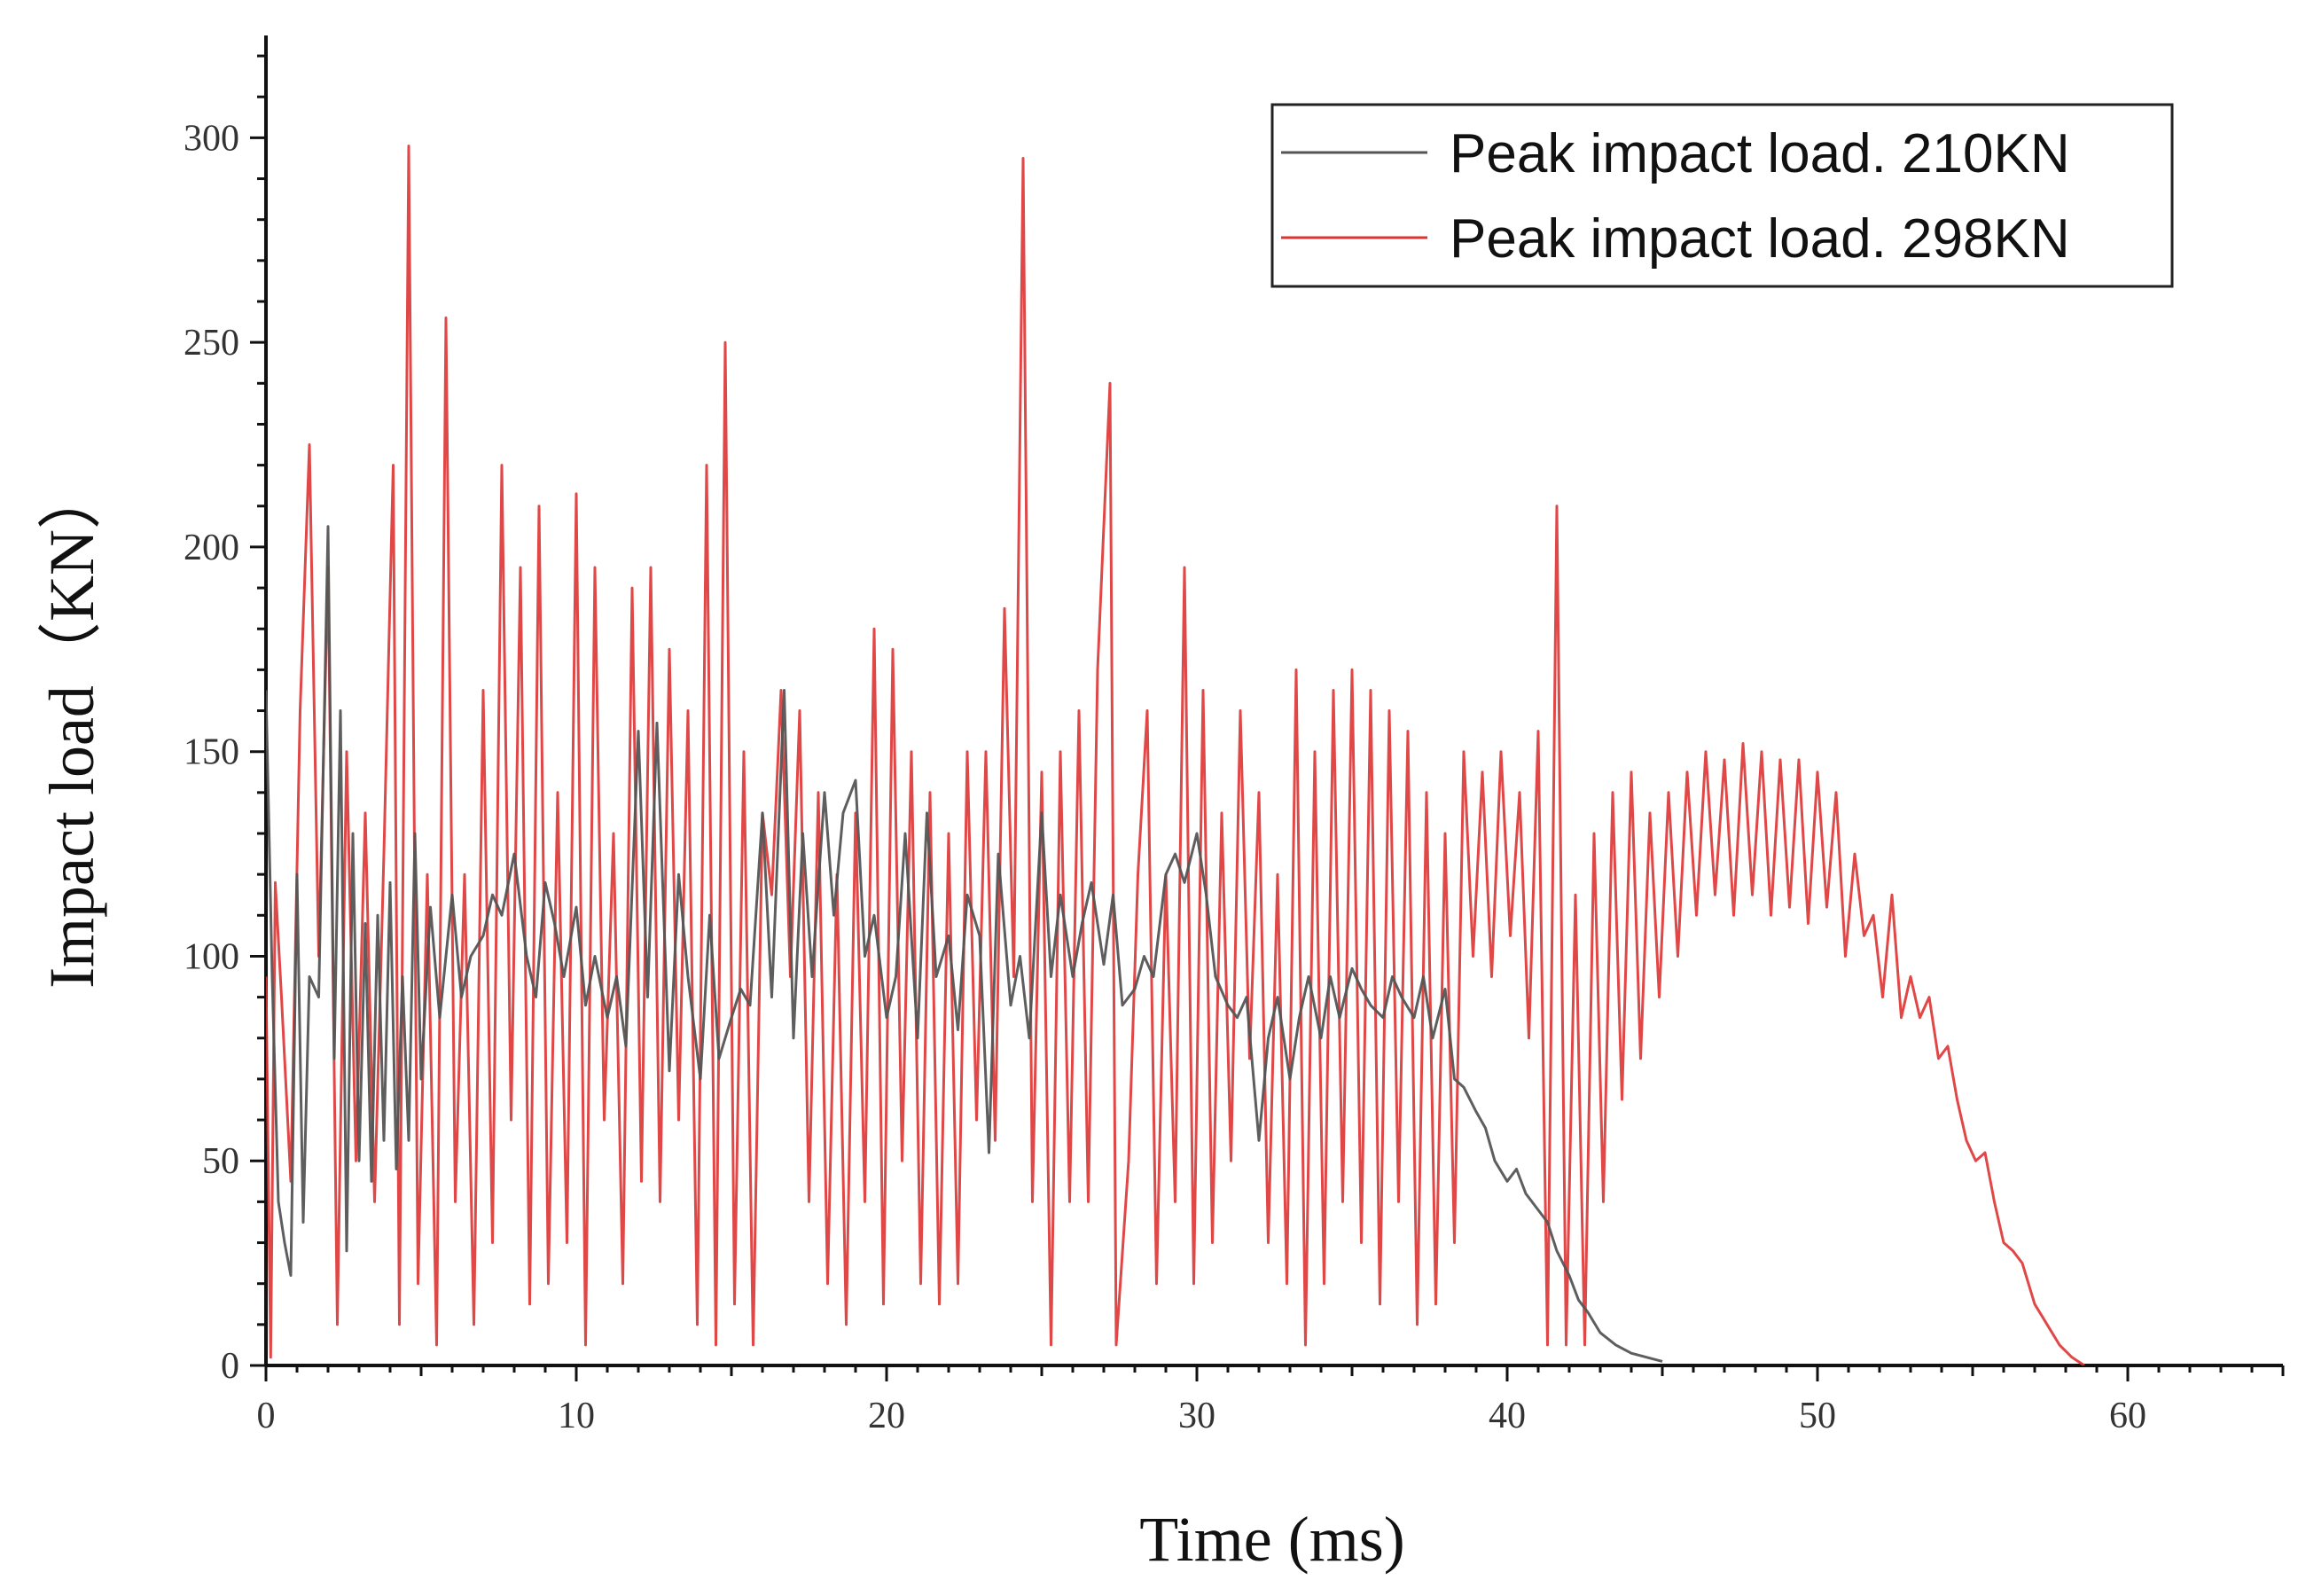  Describe the element at coordinates (1760, 239) in the screenshot. I see `legend-label-series-2: Peak impact load. 298KN` at that location.